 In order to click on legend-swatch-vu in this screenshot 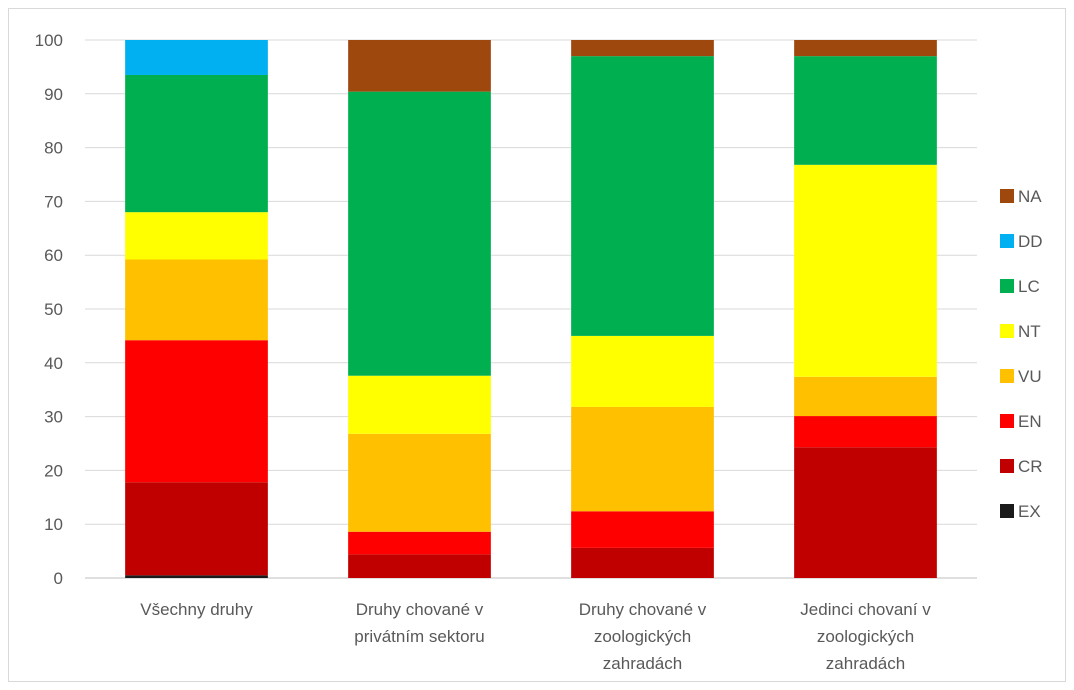, I will do `click(1007, 376)`.